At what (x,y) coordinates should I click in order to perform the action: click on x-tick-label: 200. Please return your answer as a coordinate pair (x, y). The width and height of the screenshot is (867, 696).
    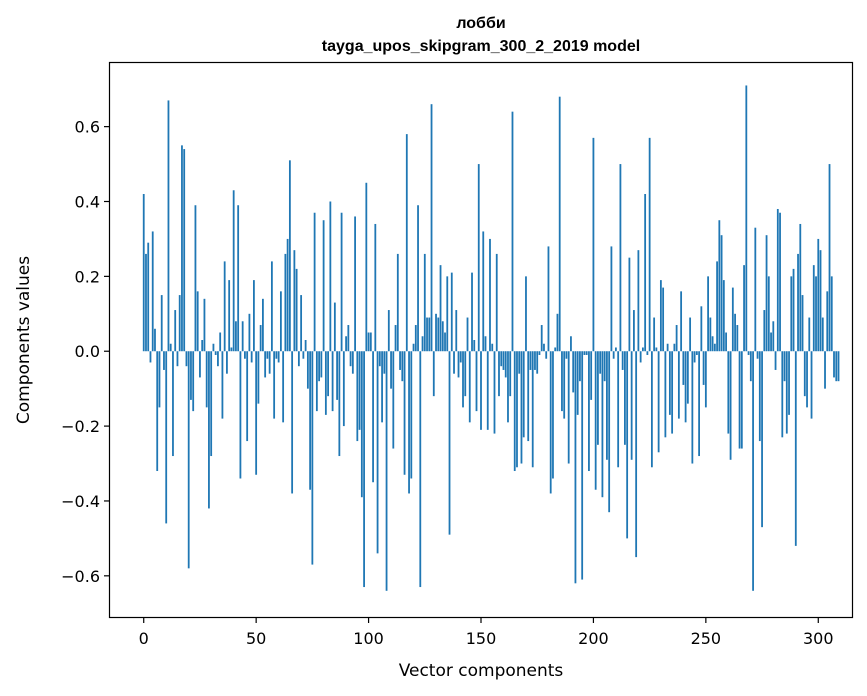
    Looking at the image, I should click on (593, 638).